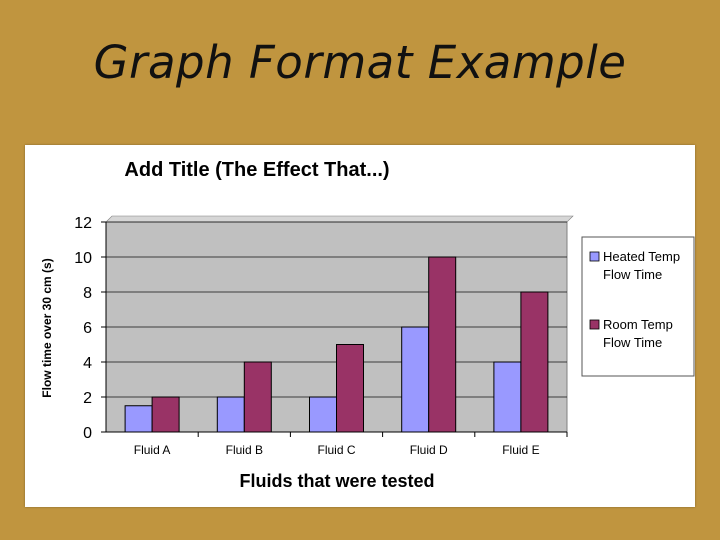  Describe the element at coordinates (638, 324) in the screenshot. I see `legend-label: Room Temp` at that location.